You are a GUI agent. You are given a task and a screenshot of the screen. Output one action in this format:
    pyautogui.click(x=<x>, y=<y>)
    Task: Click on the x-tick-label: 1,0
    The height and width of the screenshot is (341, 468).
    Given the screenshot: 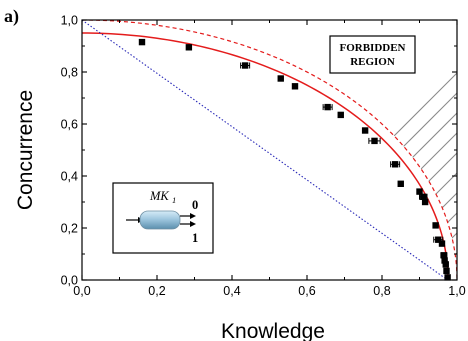 What is the action you would take?
    pyautogui.click(x=456, y=291)
    